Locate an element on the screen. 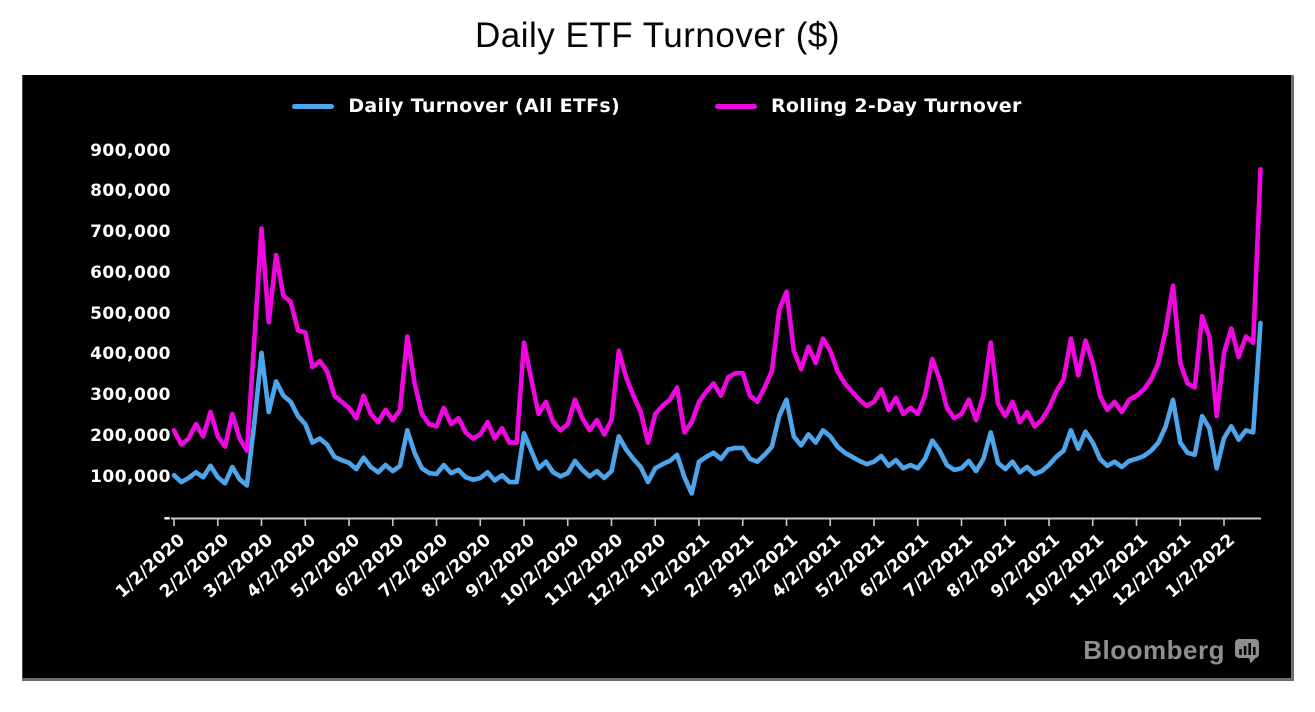 Image resolution: width=1315 pixels, height=712 pixels. y-axis-label: 300,000 is located at coordinates (130, 395).